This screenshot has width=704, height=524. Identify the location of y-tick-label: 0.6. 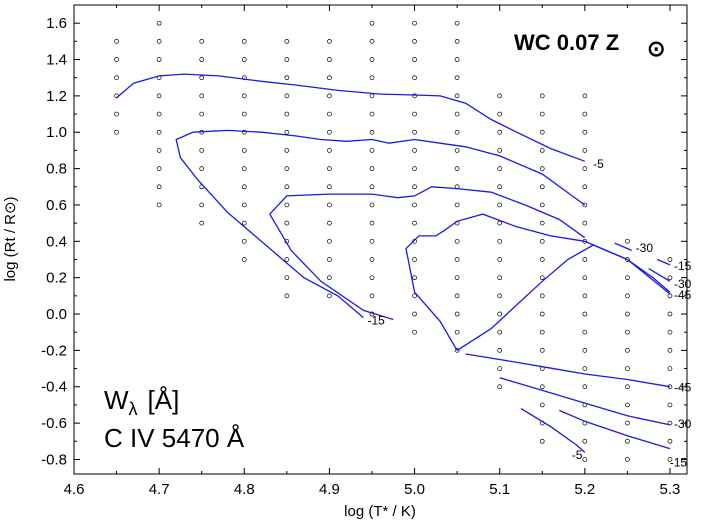
(56, 205).